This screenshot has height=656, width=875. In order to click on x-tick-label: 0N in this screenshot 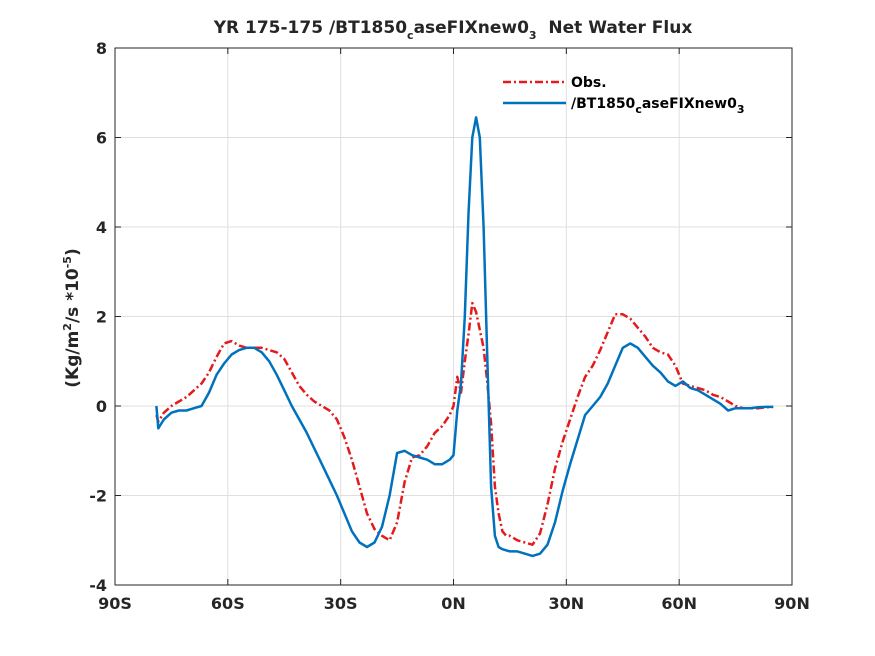, I will do `click(453, 603)`.